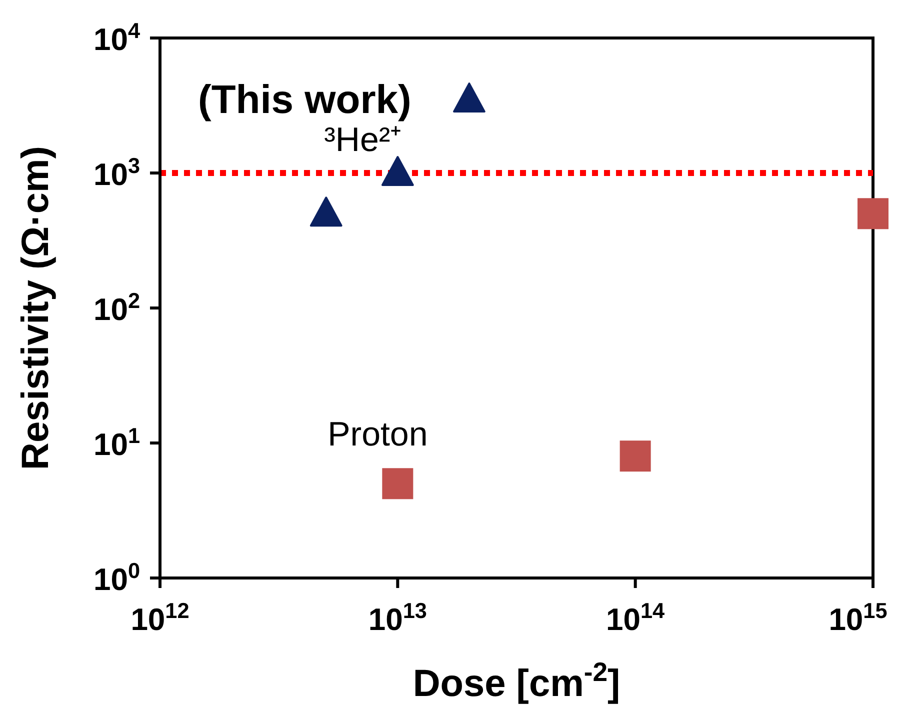 This screenshot has height=721, width=909. I want to click on series-label: ³He²⁺, so click(363, 140).